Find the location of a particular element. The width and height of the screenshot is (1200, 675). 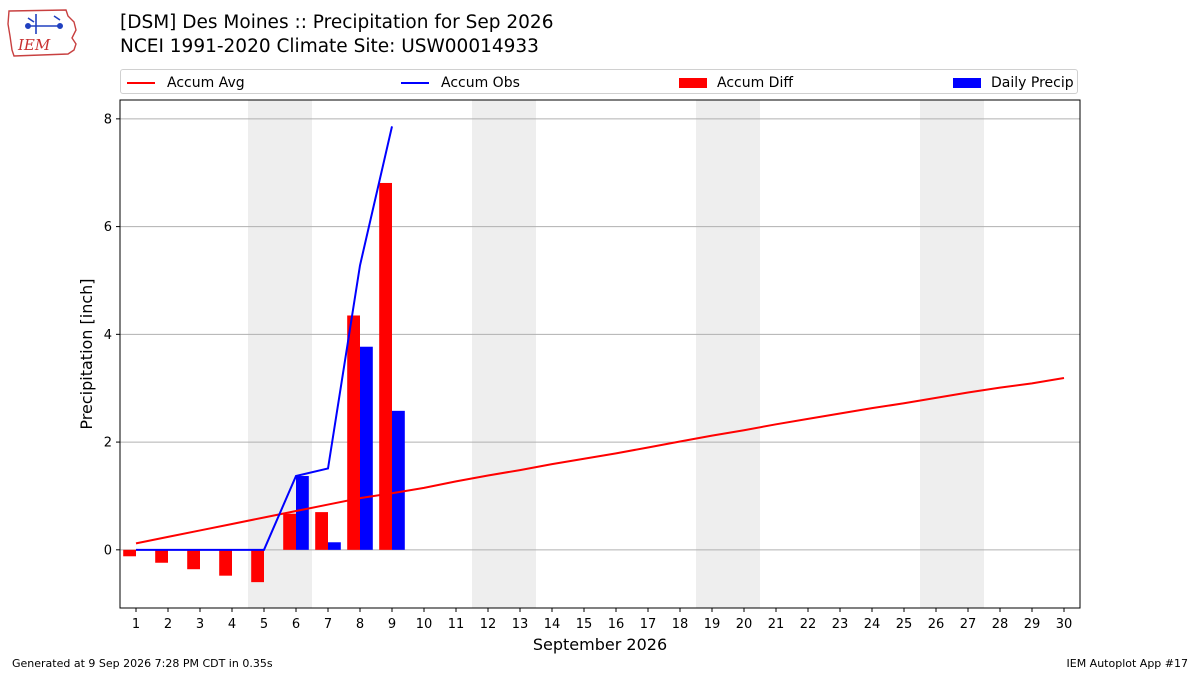

y-tick-label: 6 is located at coordinates (108, 227).